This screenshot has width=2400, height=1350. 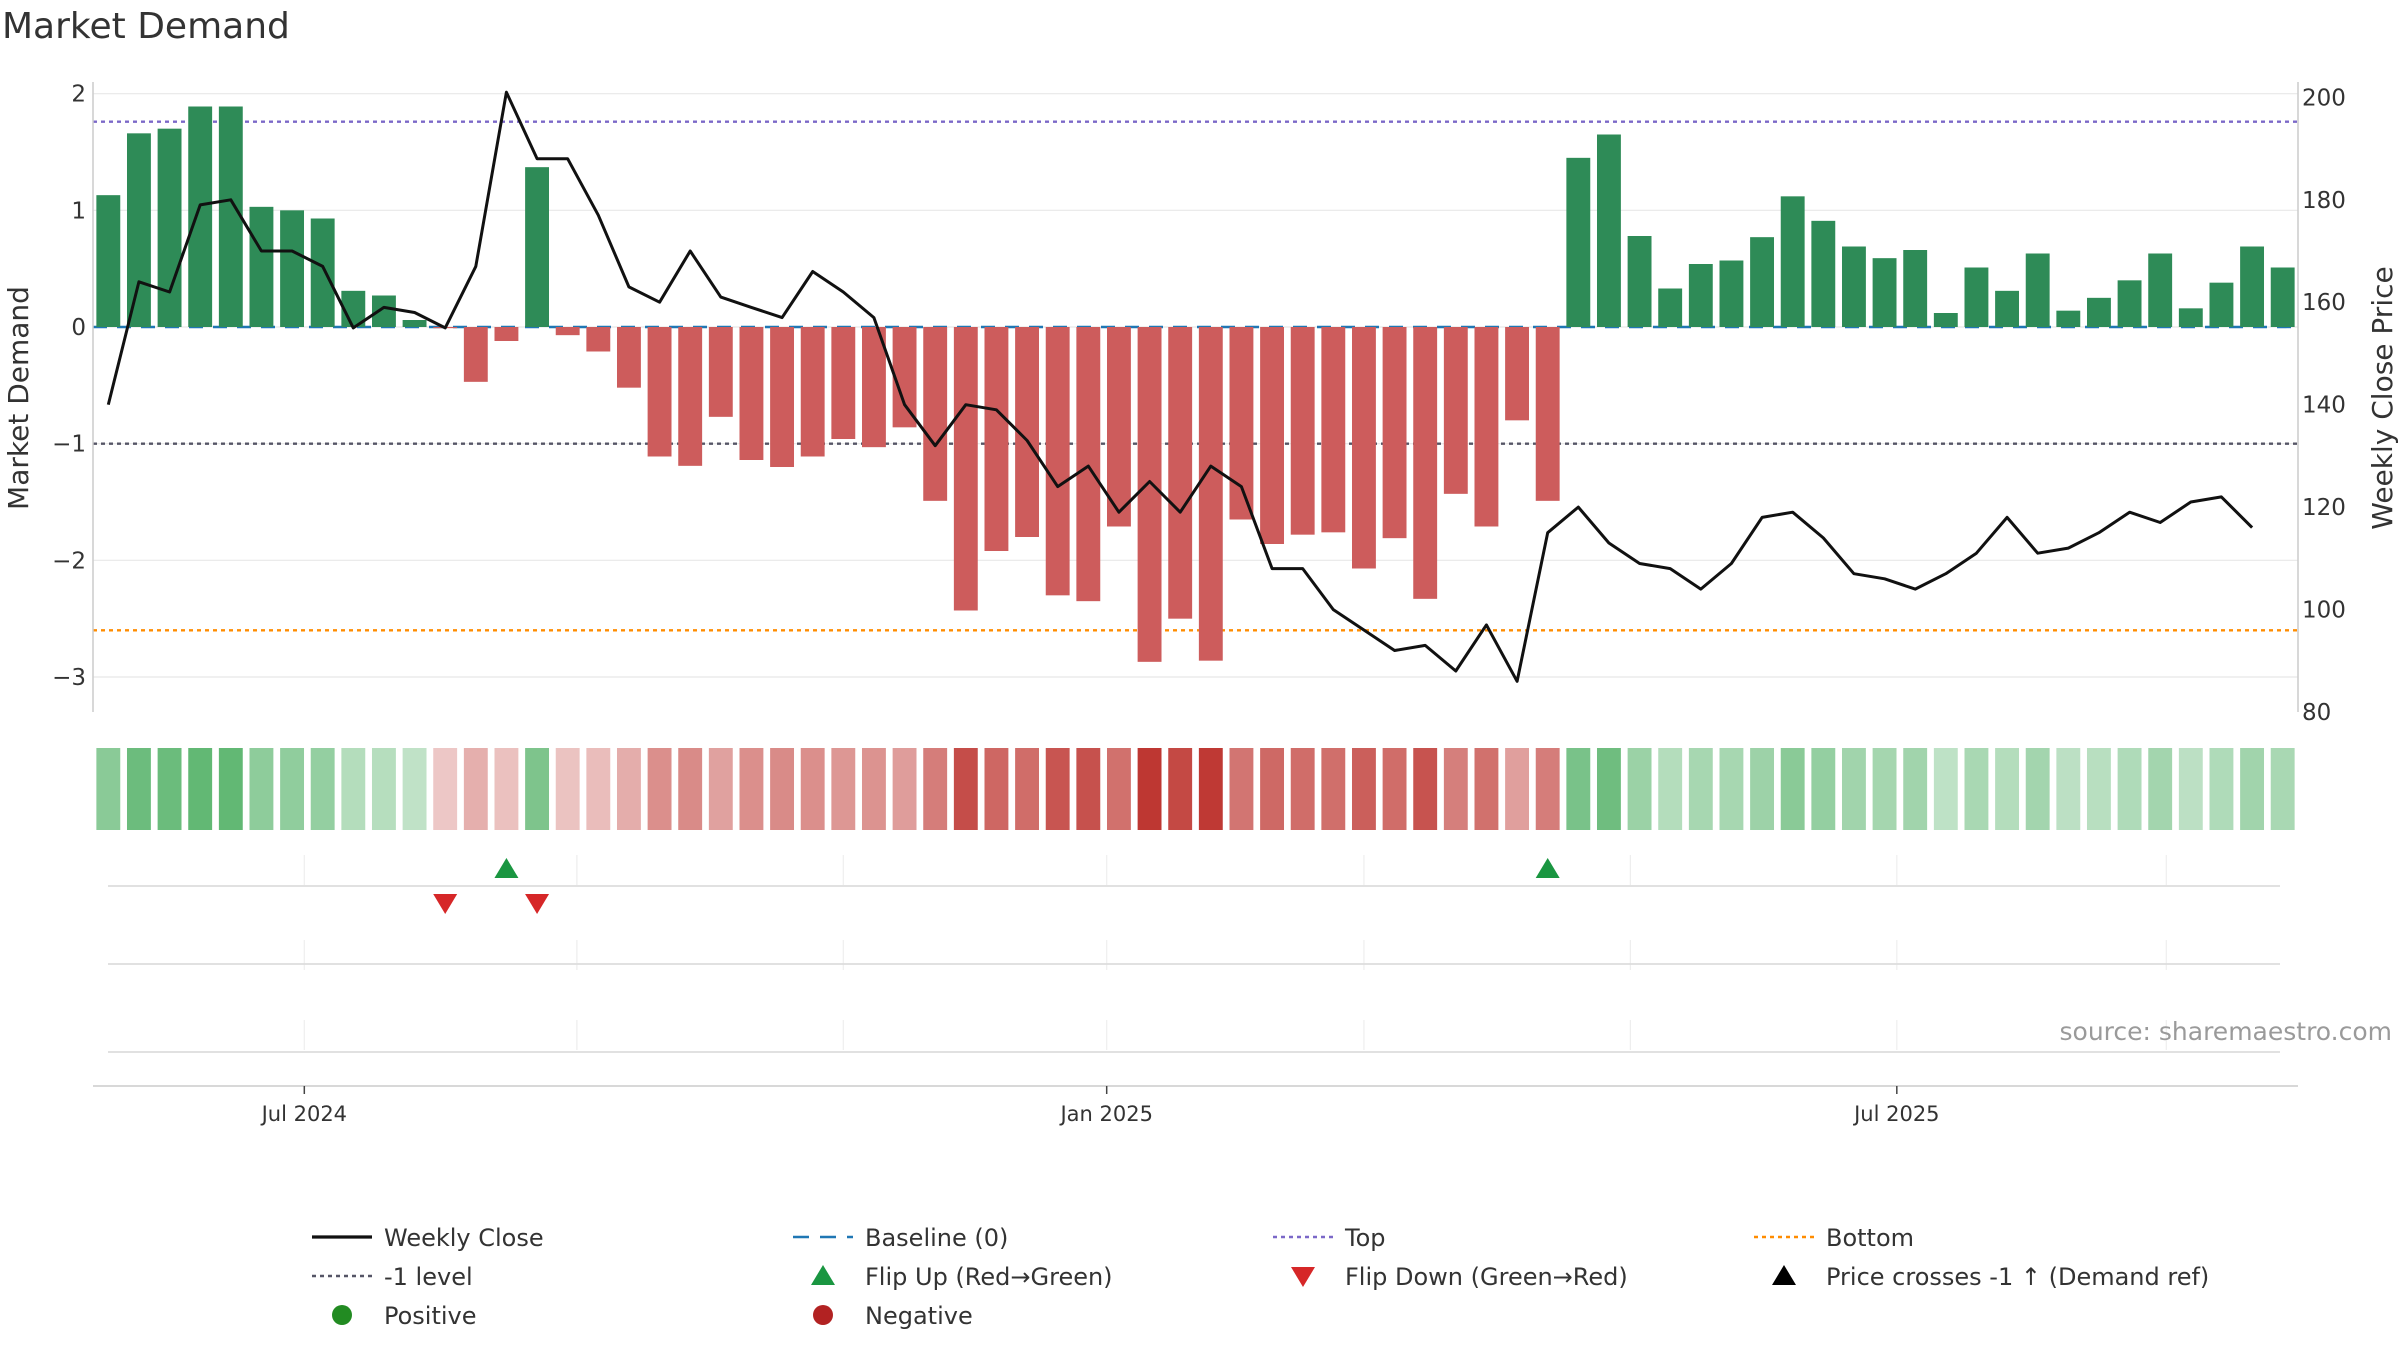 What do you see at coordinates (430, 1316) in the screenshot?
I see `legend-label: Positive` at bounding box center [430, 1316].